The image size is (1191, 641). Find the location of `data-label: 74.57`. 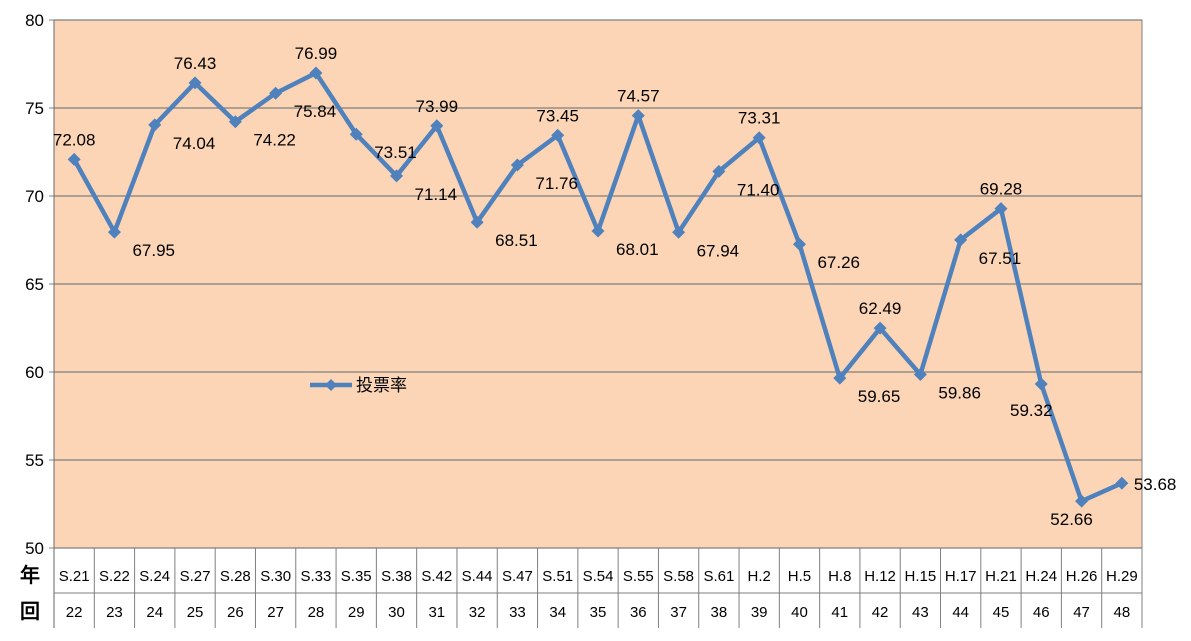

data-label: 74.57 is located at coordinates (638, 96).